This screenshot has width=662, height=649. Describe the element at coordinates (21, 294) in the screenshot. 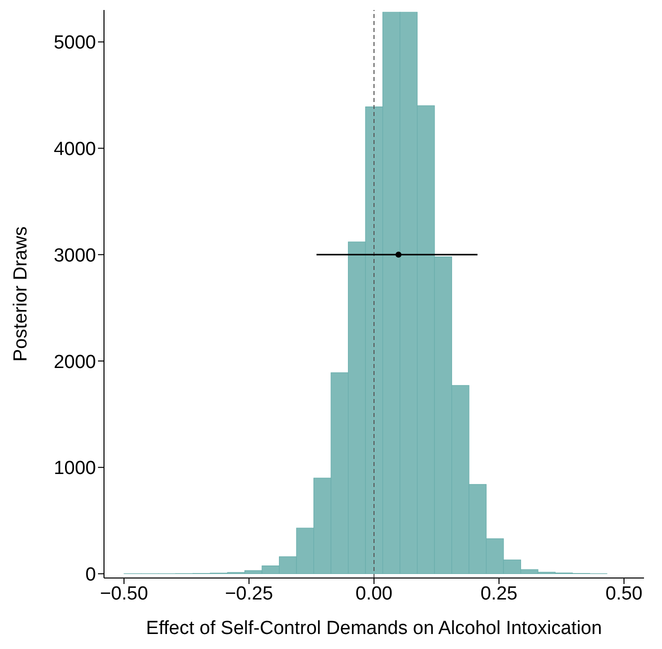

I see `y-axis-title: Posterior Draws` at that location.